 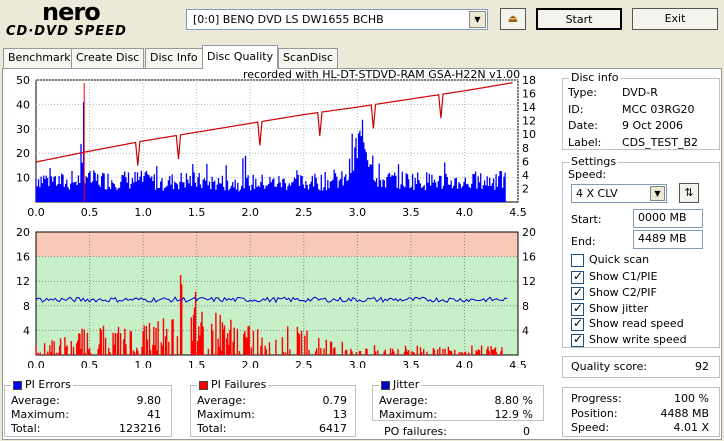 What do you see at coordinates (411, 212) in the screenshot?
I see `pi-errors-x-tick: 3.5` at bounding box center [411, 212].